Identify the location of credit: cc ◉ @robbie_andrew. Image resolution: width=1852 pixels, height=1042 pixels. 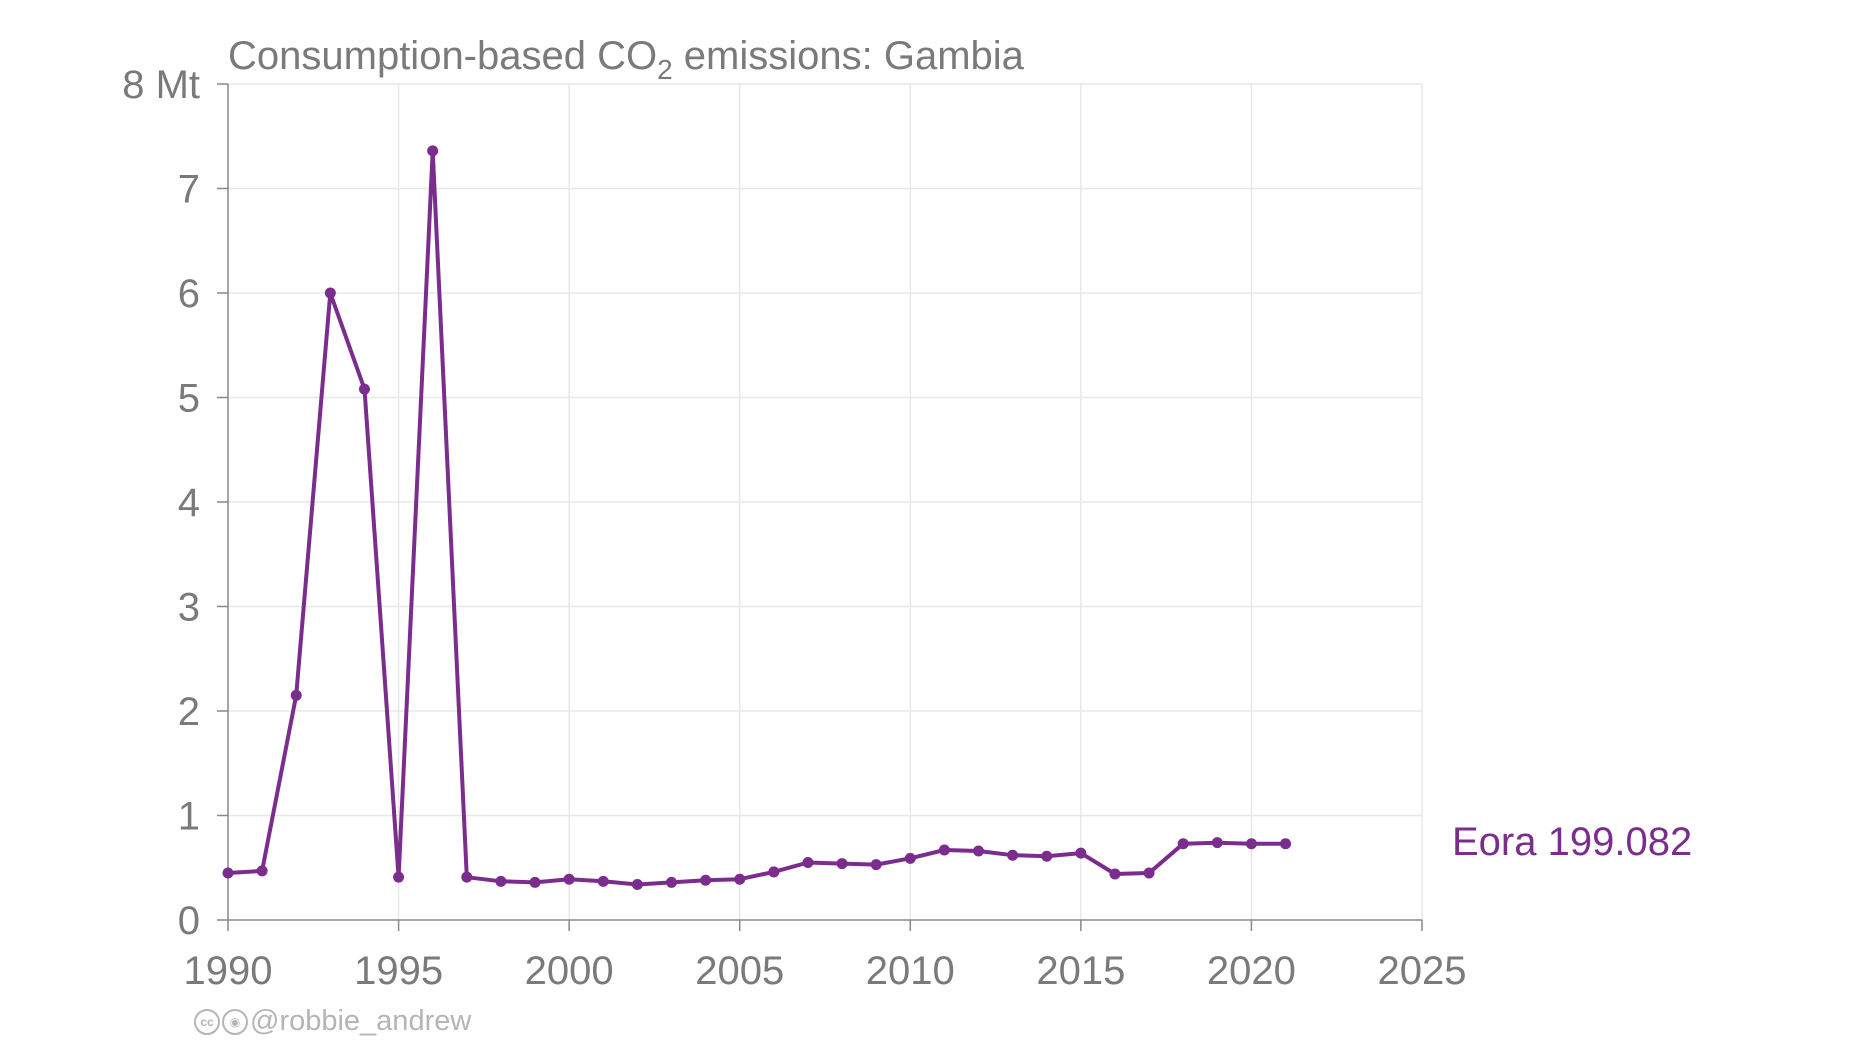
(332, 1021).